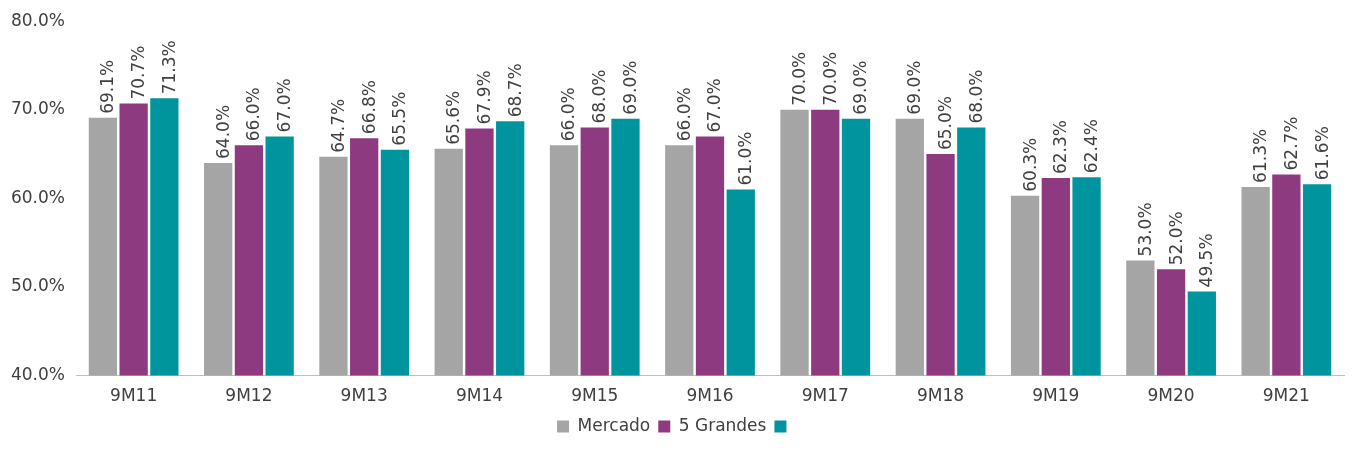  Describe the element at coordinates (453, 117) in the screenshot. I see `data-label: 65.6%` at that location.